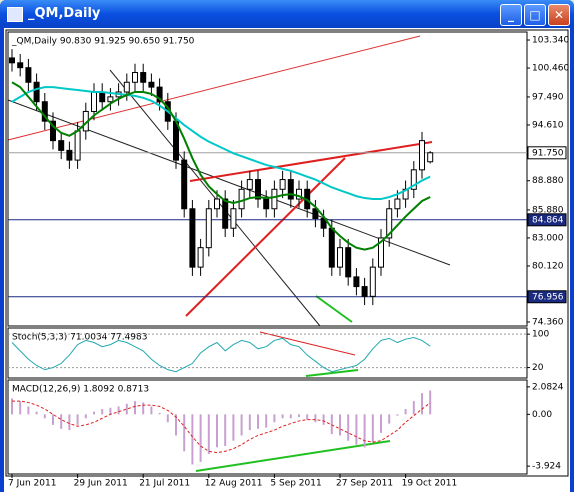 The height and width of the screenshot is (492, 574). I want to click on minimize-button: _, so click(511, 15).